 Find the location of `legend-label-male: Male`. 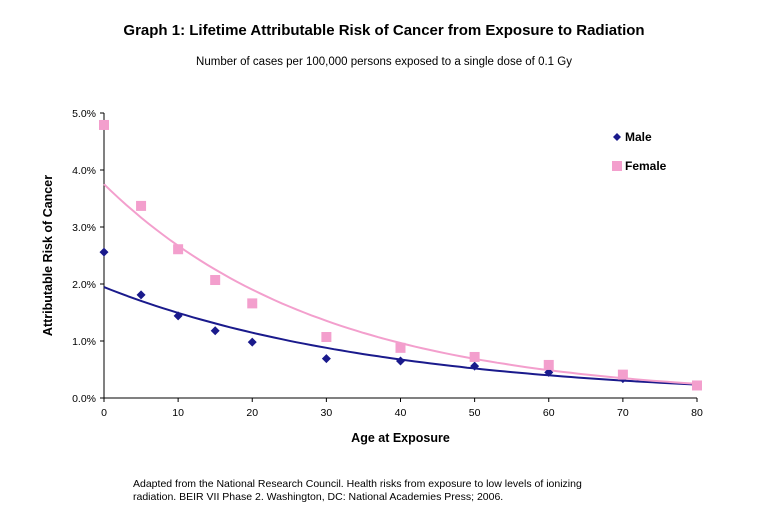

legend-label-male: Male is located at coordinates (638, 137).